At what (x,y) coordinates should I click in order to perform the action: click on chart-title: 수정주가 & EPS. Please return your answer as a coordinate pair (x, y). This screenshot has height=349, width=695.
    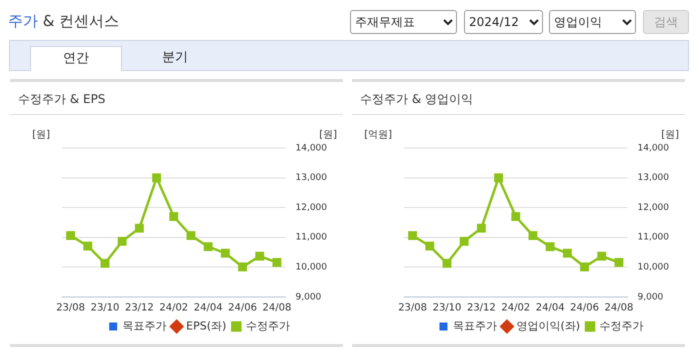
    Looking at the image, I should click on (62, 99).